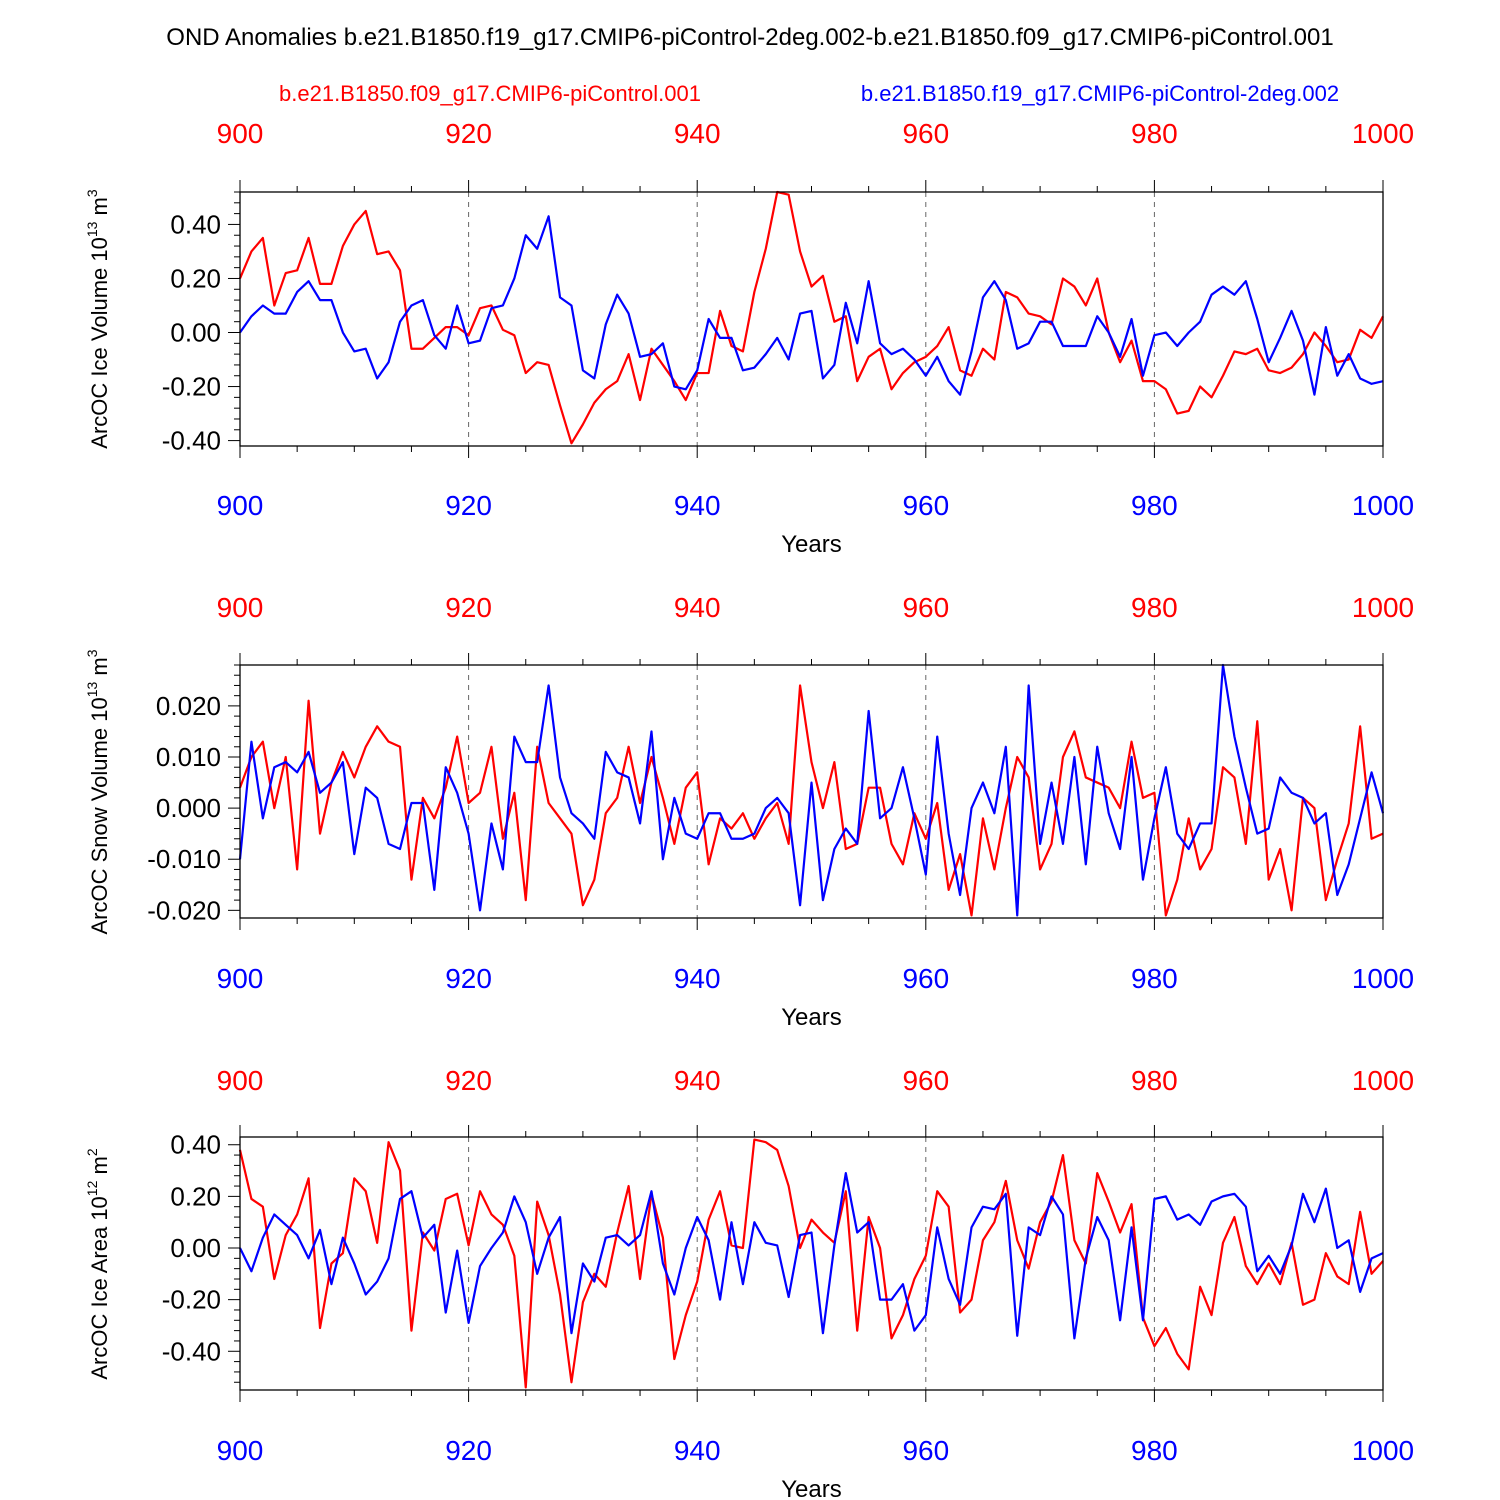 This screenshot has height=1500, width=1500. What do you see at coordinates (99, 1287) in the screenshot?
I see `y-axis-label-text: ArcOC Ice Area 10` at bounding box center [99, 1287].